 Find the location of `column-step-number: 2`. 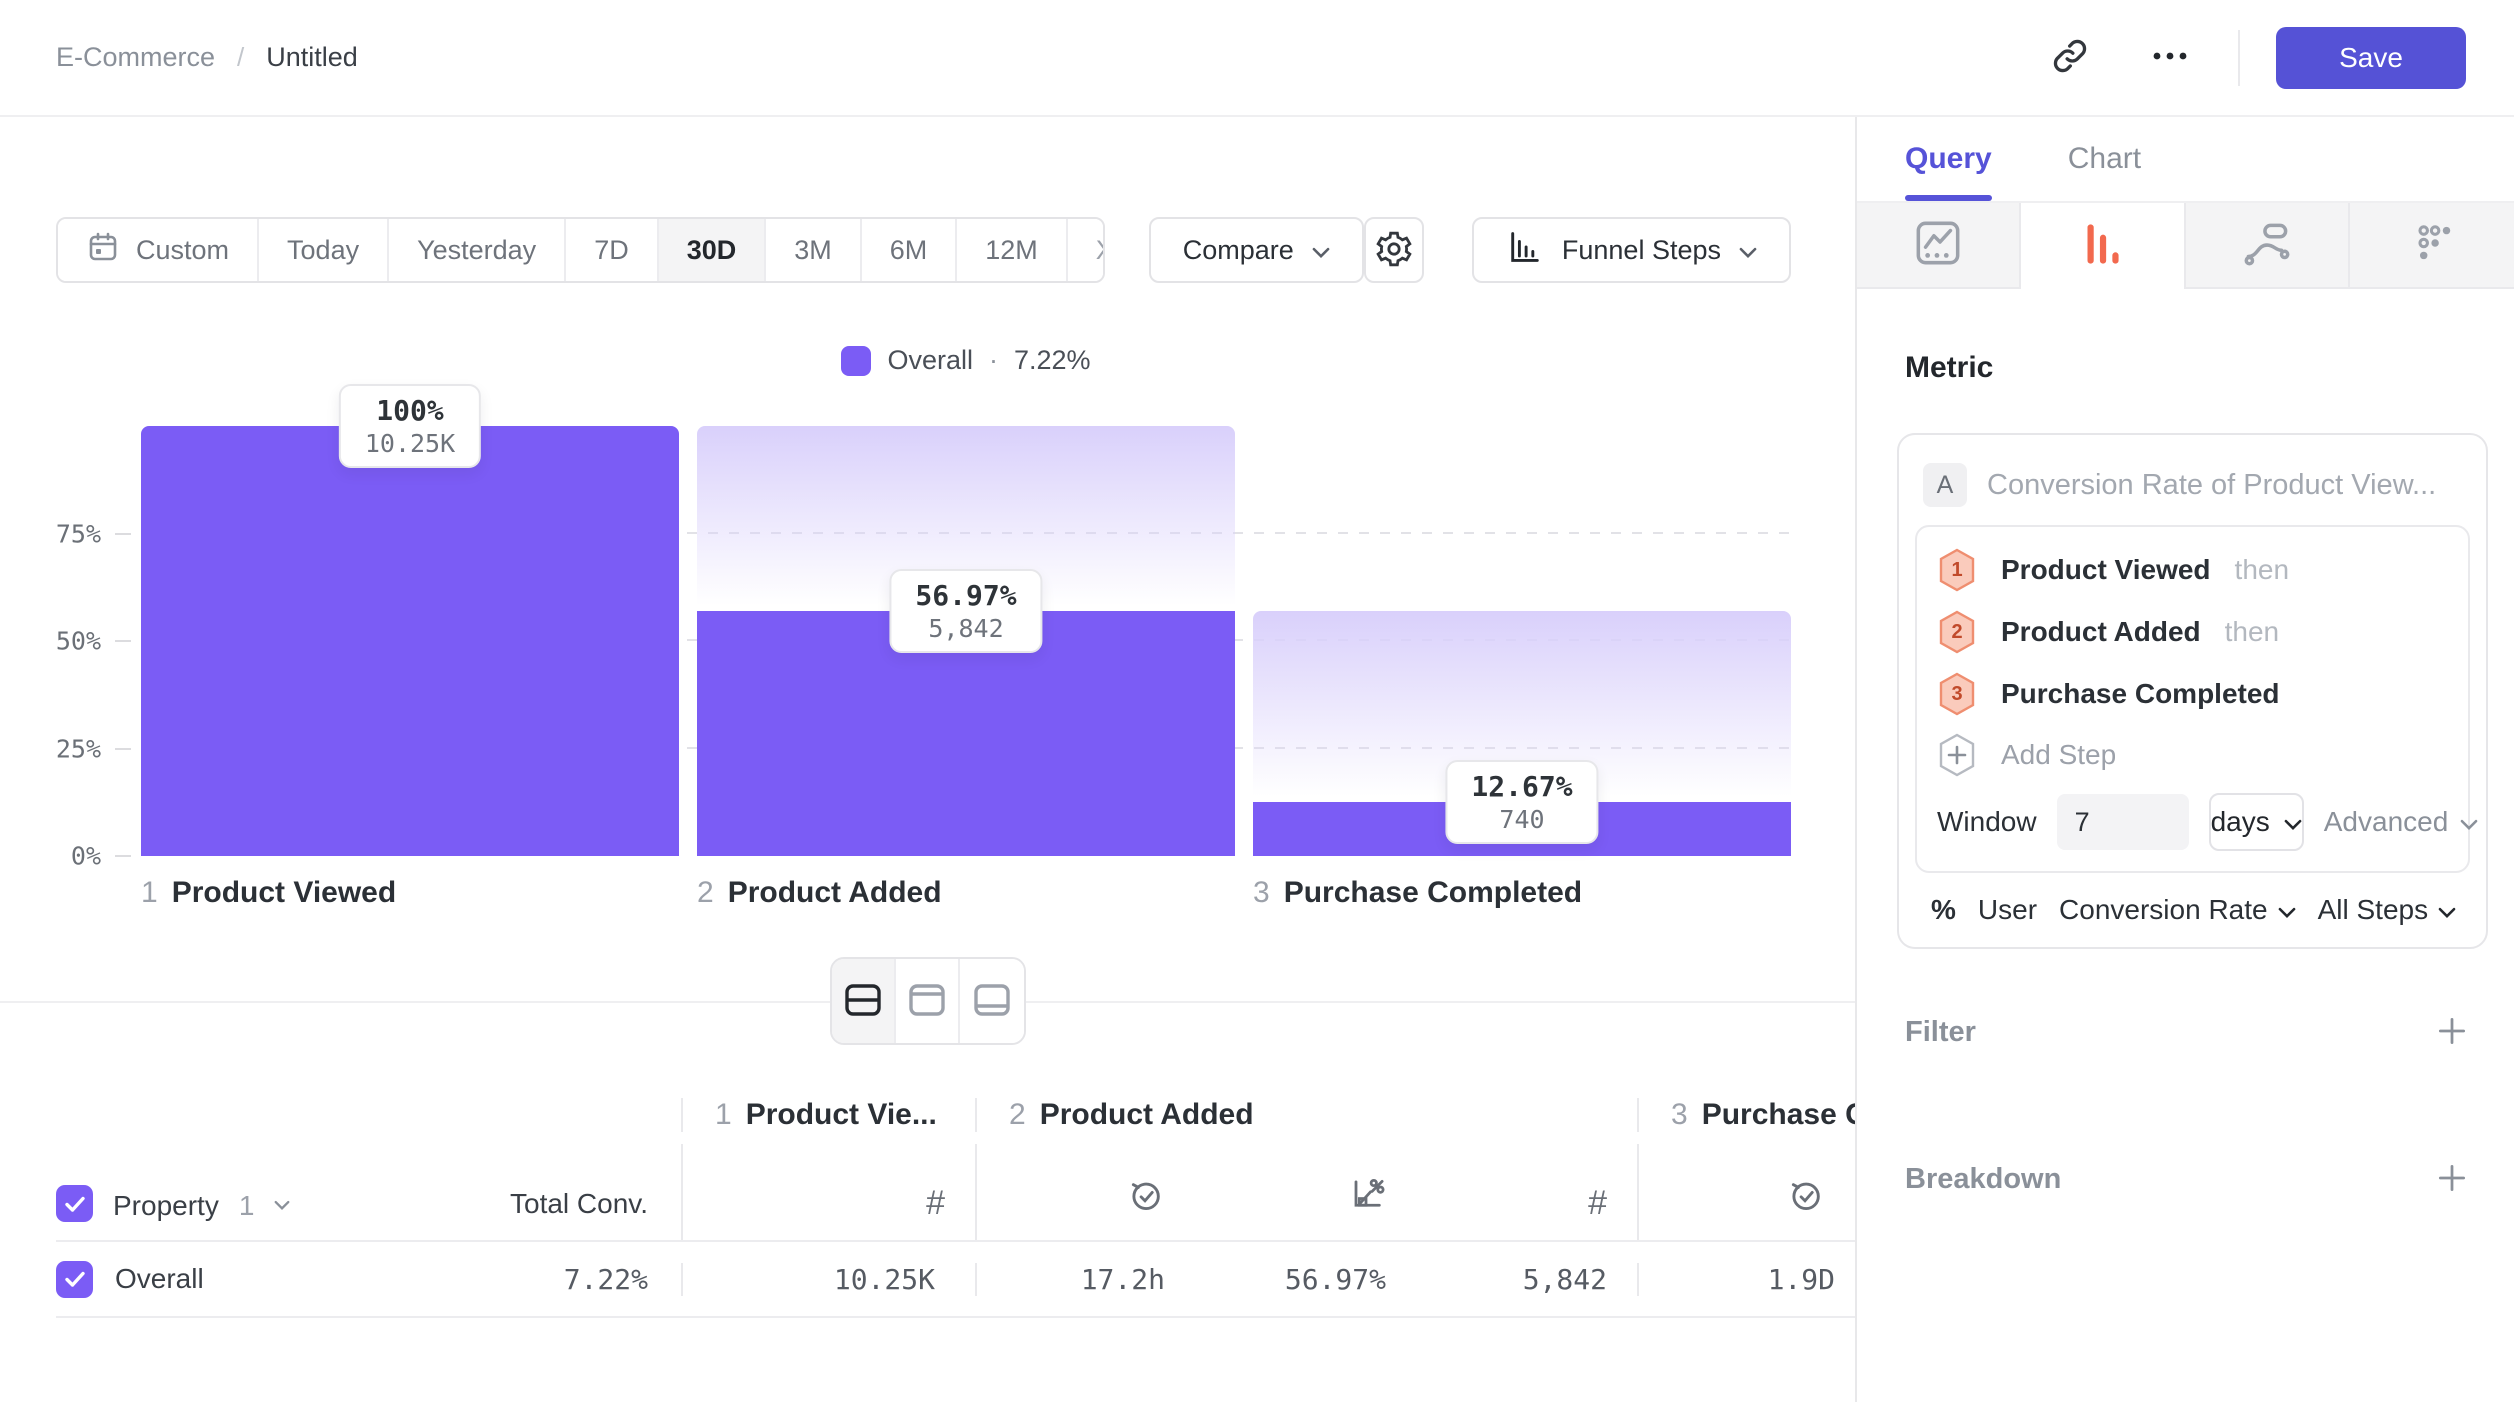

column-step-number: 2 is located at coordinates (1017, 1114).